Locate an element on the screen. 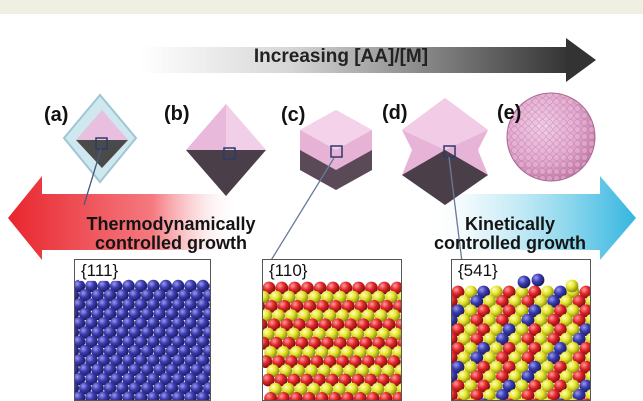 The image size is (643, 401). label-a: (a) is located at coordinates (56, 115).